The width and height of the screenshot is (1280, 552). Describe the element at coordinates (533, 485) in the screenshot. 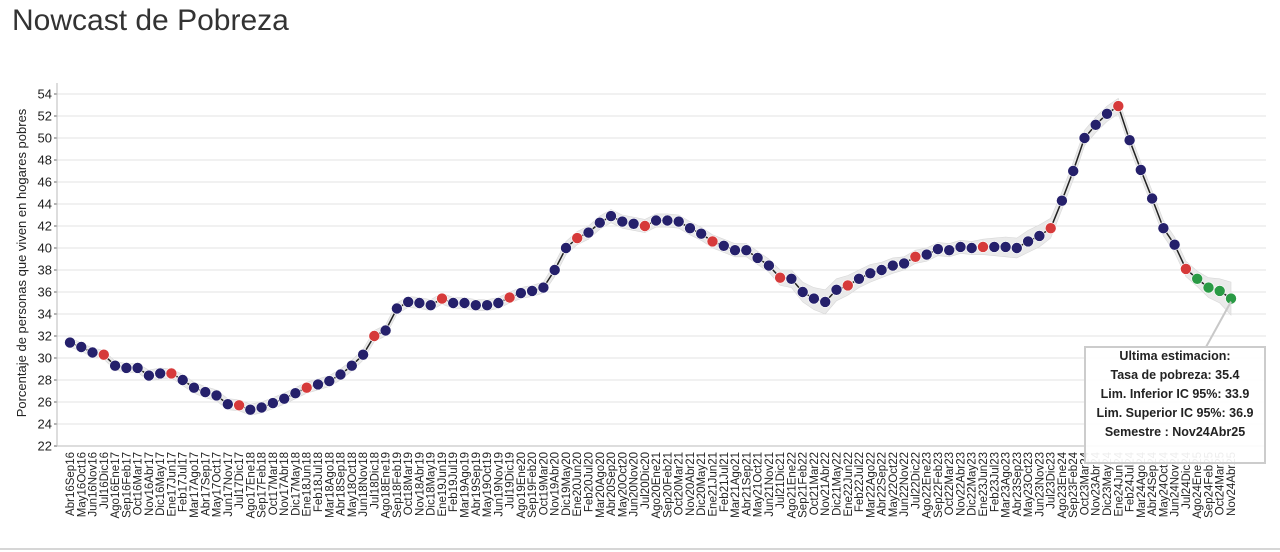

I see `x-tick-label: Sep19Feb20` at that location.